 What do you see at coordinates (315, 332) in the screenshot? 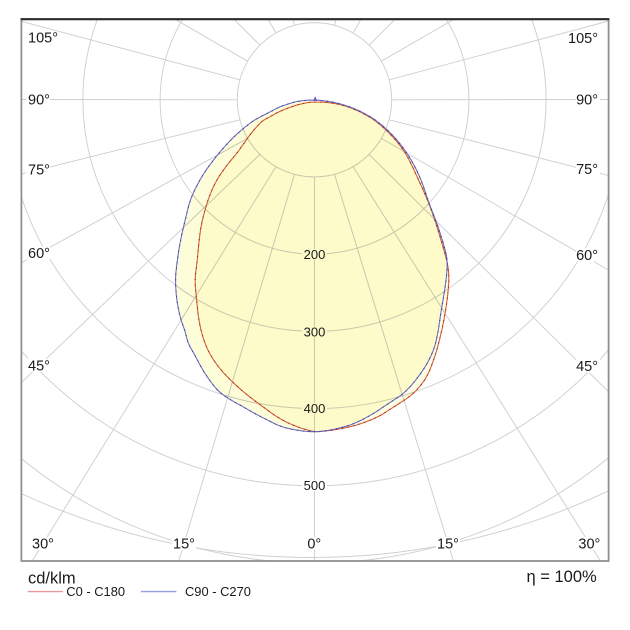
I see `svg-text: 300` at bounding box center [315, 332].